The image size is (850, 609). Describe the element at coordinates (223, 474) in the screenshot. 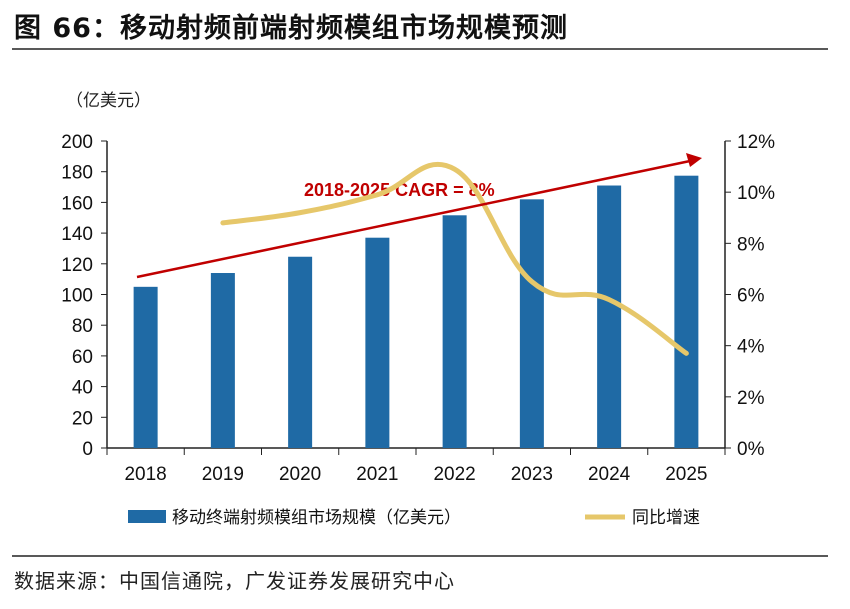

I see `x-tick-label: 2019` at that location.